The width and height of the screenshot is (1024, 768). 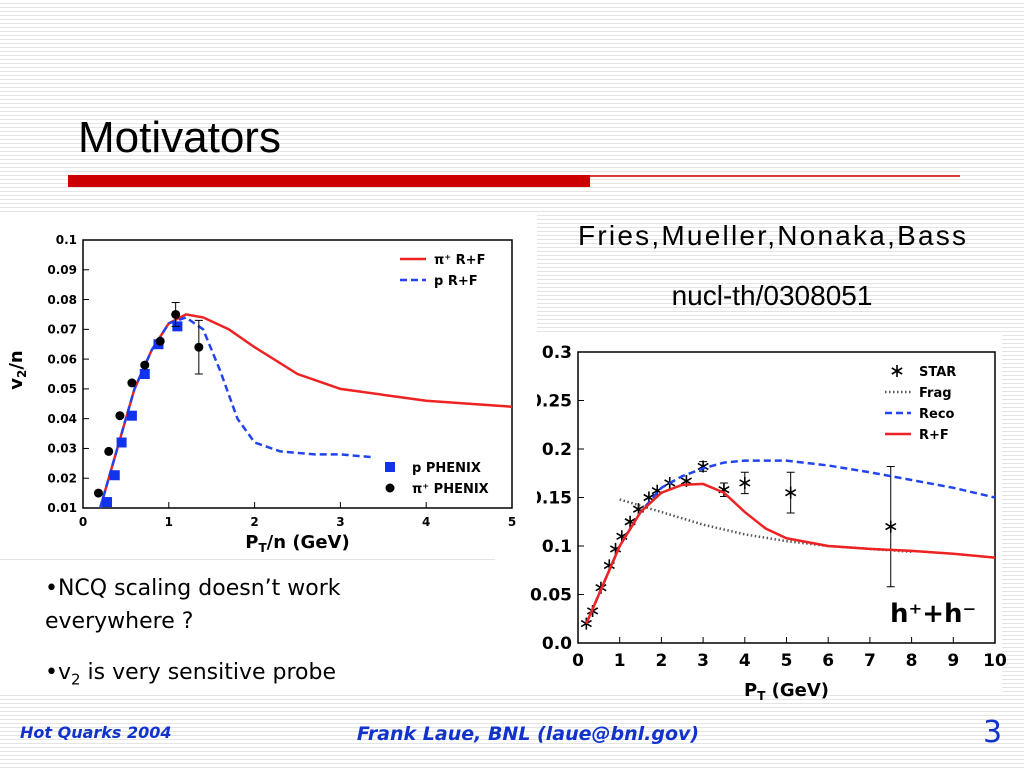 I want to click on legend-label: Frag, so click(x=935, y=393).